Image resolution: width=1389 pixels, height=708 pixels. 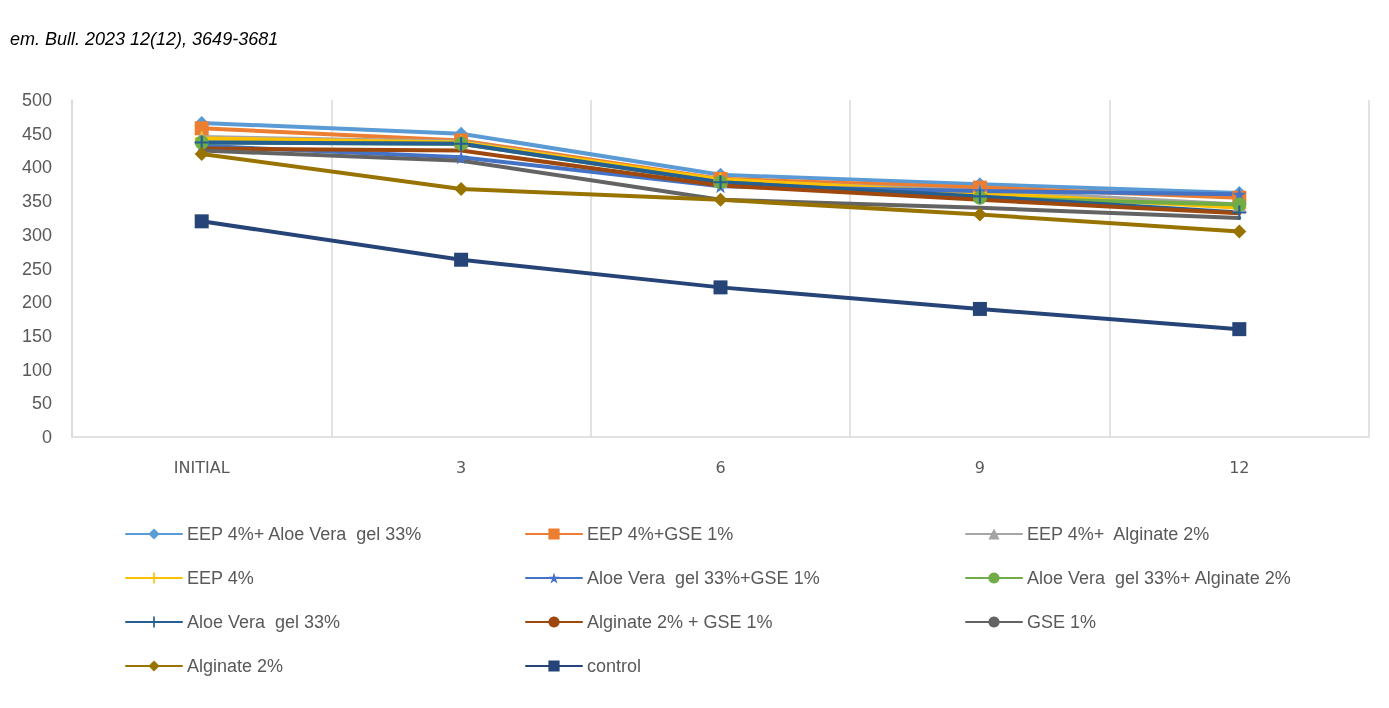 I want to click on x-tick-label: 9, so click(x=979, y=467).